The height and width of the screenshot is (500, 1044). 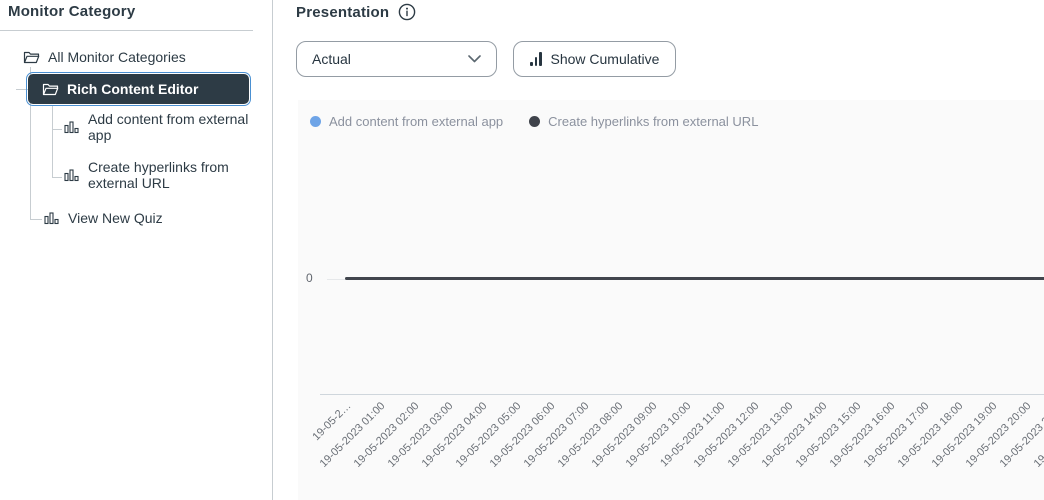 I want to click on series-line-at-zero, so click(x=694, y=278).